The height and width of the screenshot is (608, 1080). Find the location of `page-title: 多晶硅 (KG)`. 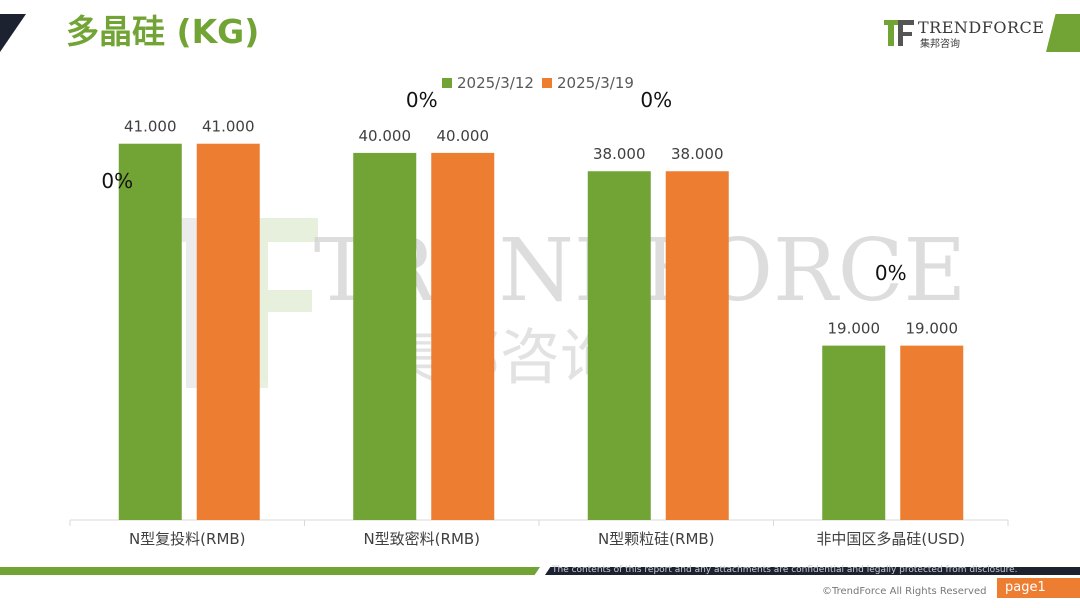

page-title: 多晶硅 (KG) is located at coordinates (163, 31).